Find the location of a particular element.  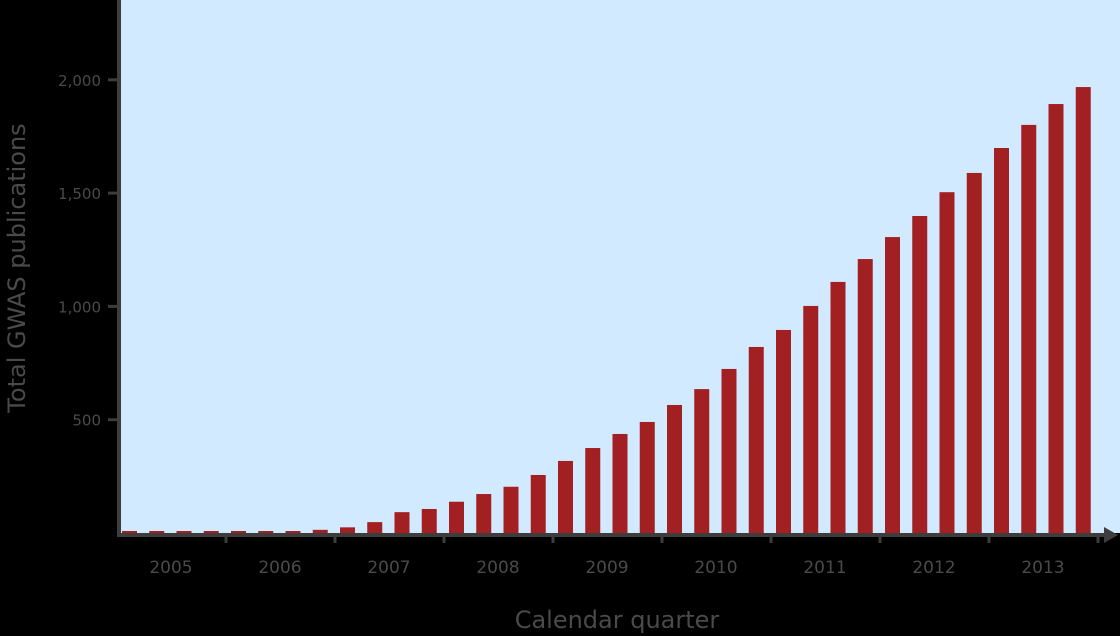

x-tick-label: 2013 is located at coordinates (1042, 568).